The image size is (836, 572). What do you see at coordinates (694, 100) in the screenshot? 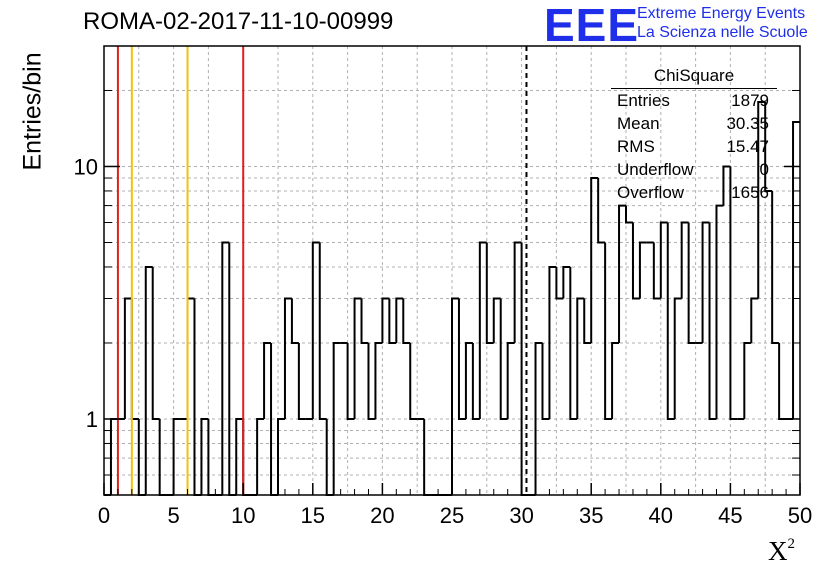
I see `stats-row-entries: Entries 1879` at bounding box center [694, 100].